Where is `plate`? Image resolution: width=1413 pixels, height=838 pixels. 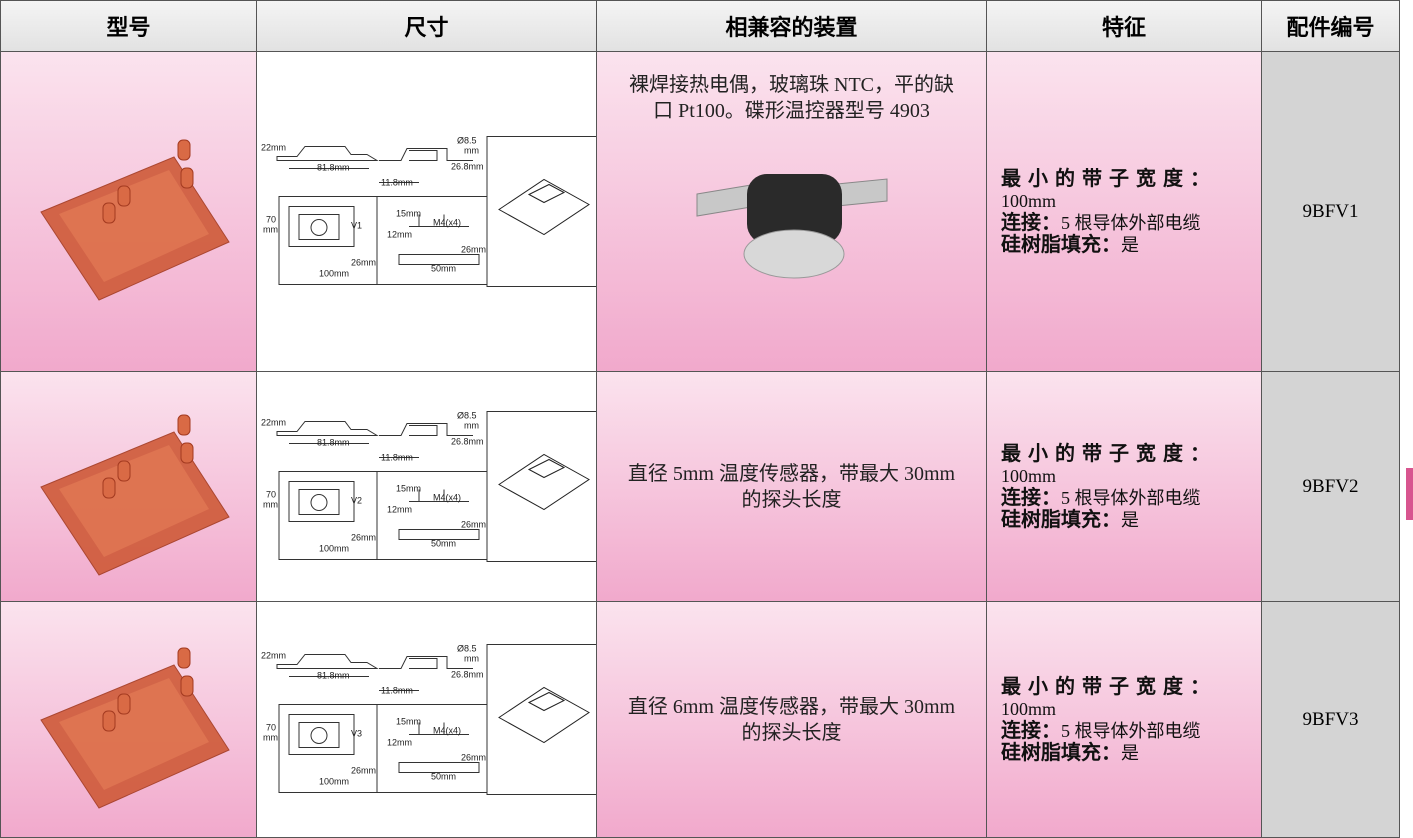 plate is located at coordinates (135, 220).